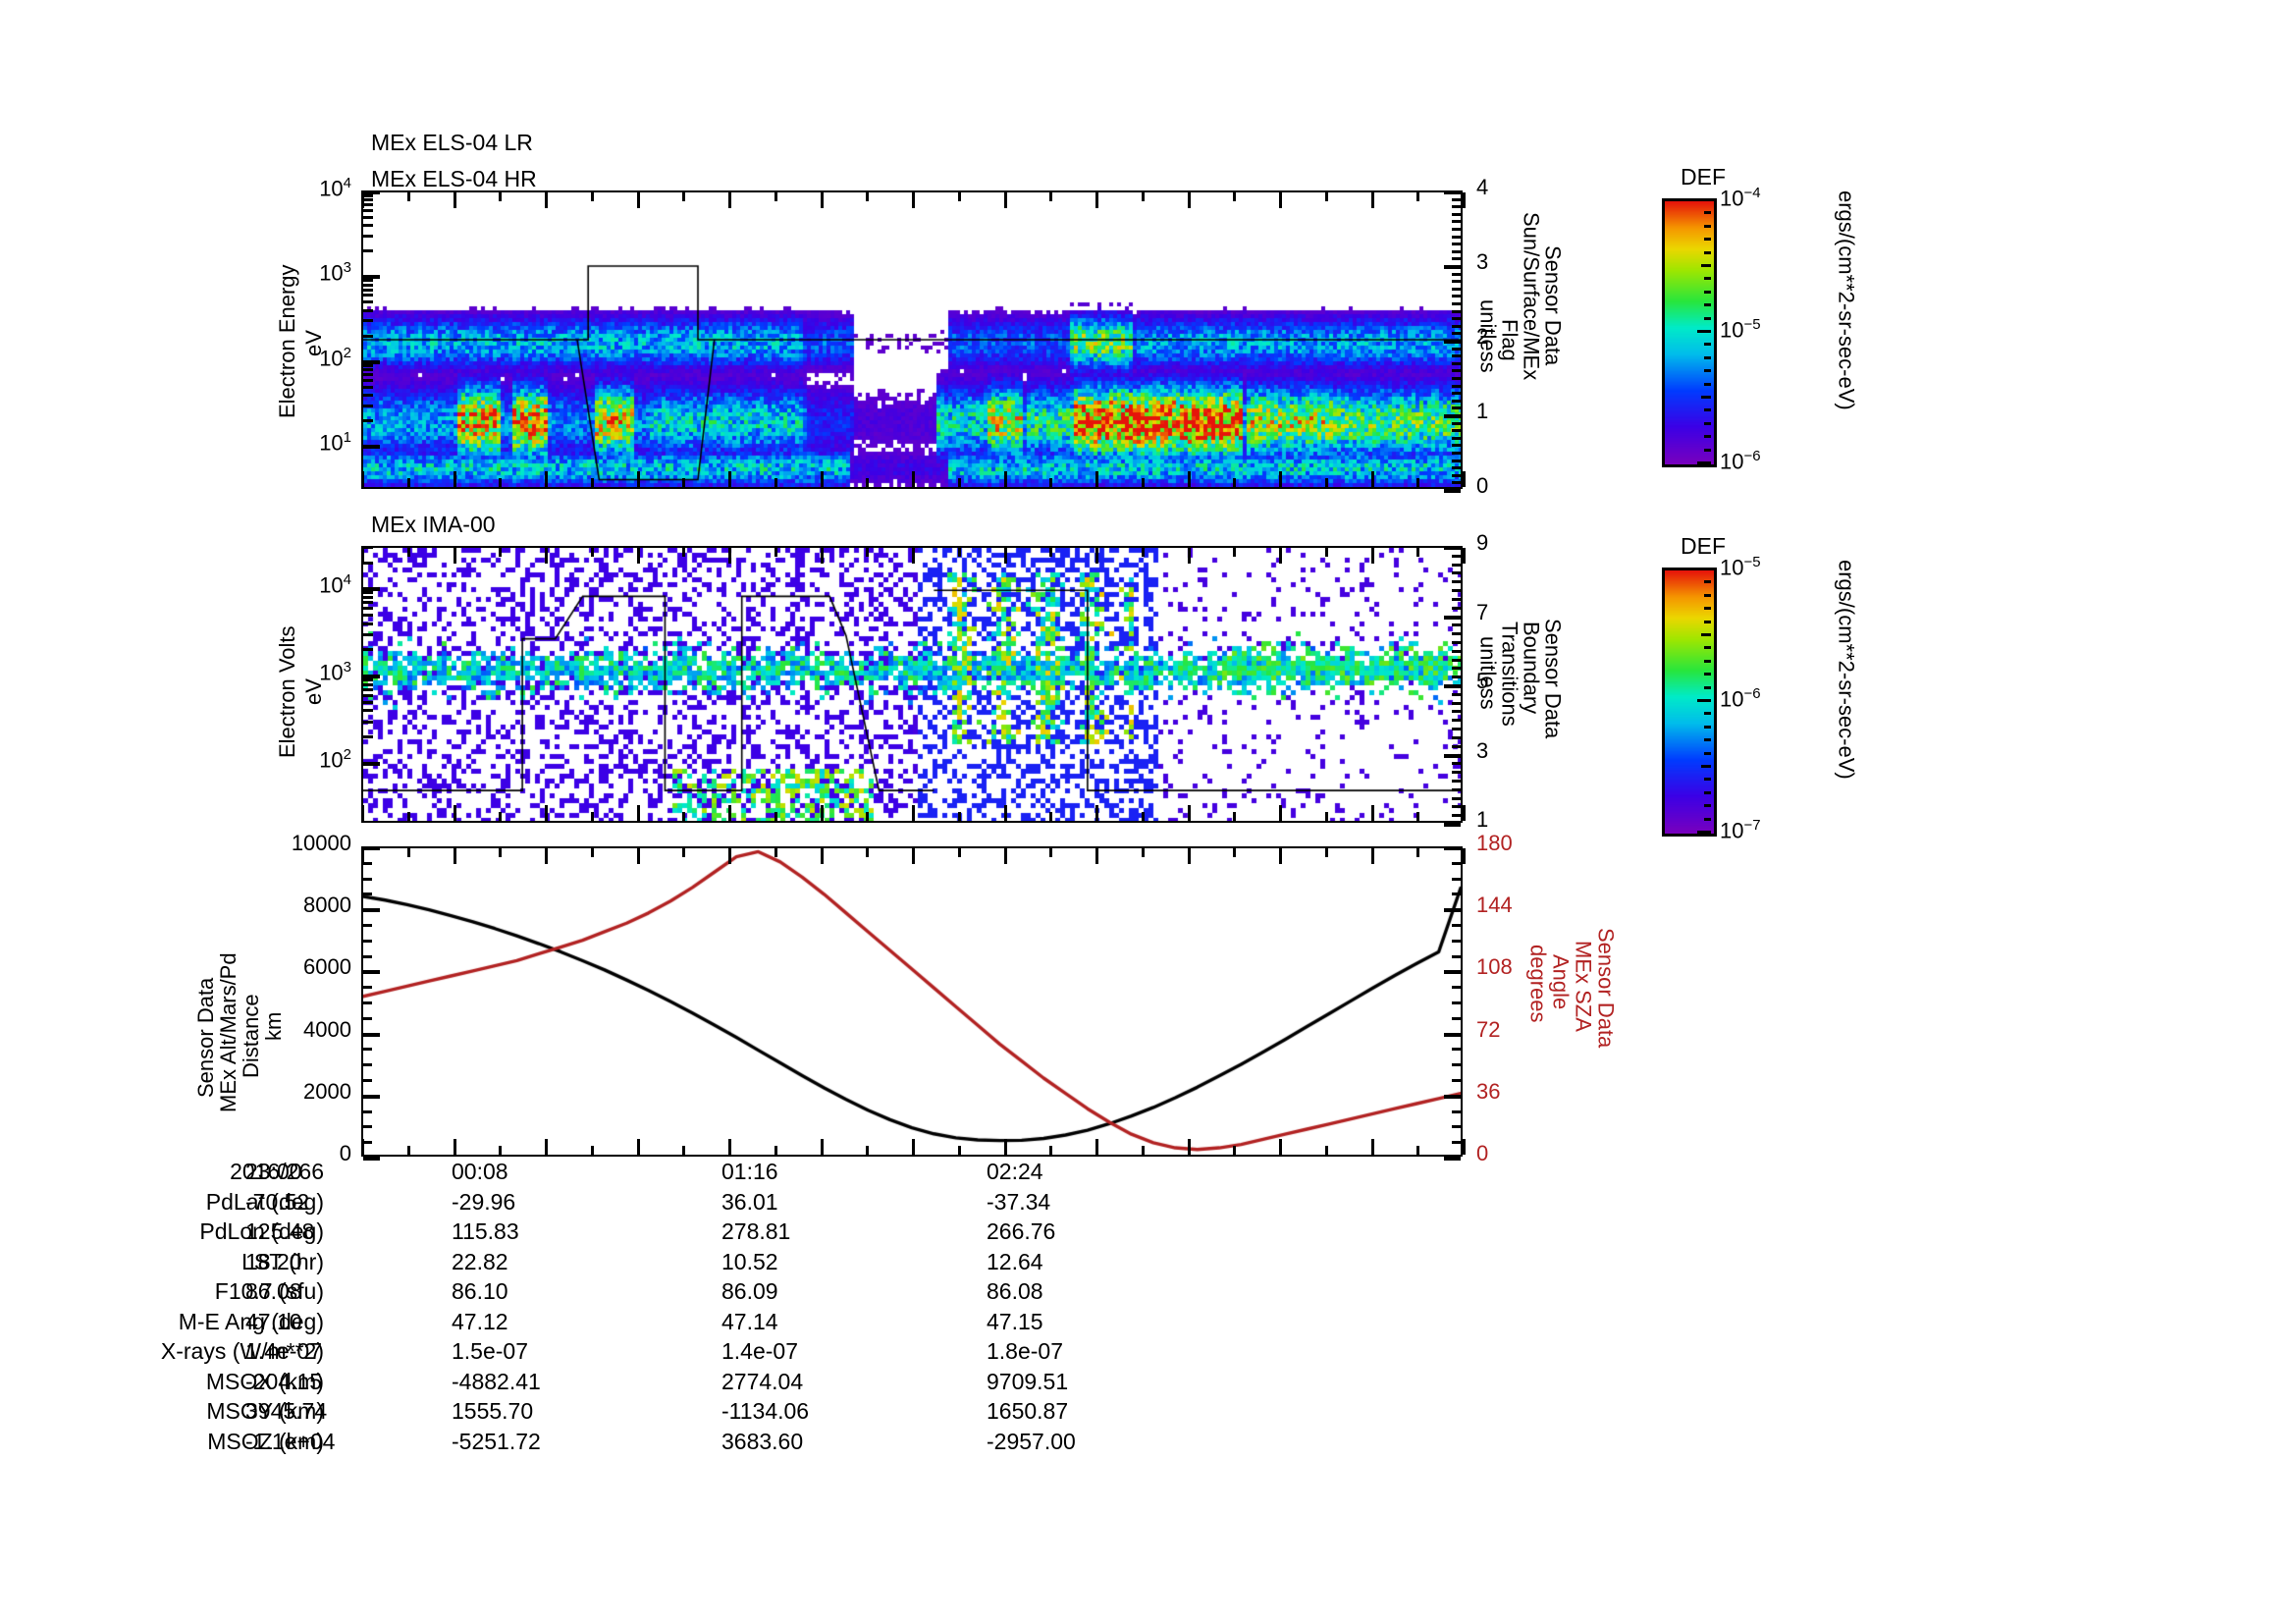 This screenshot has height=1623, width=2296. What do you see at coordinates (912, 1001) in the screenshot?
I see `panel-altitude-sza` at bounding box center [912, 1001].